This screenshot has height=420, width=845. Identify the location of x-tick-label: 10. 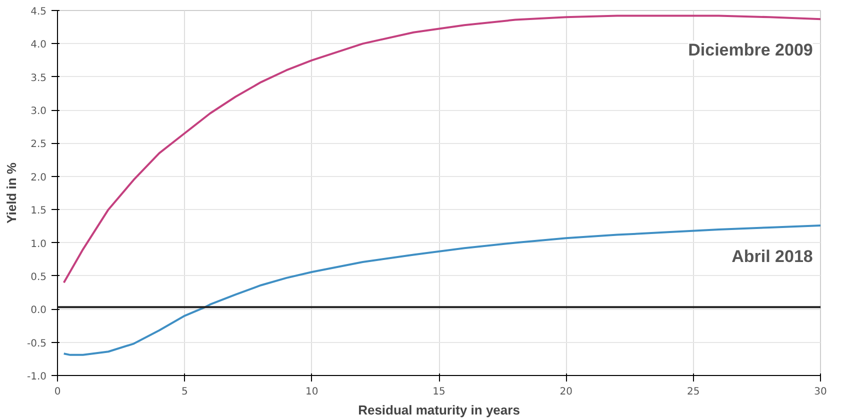
(311, 392).